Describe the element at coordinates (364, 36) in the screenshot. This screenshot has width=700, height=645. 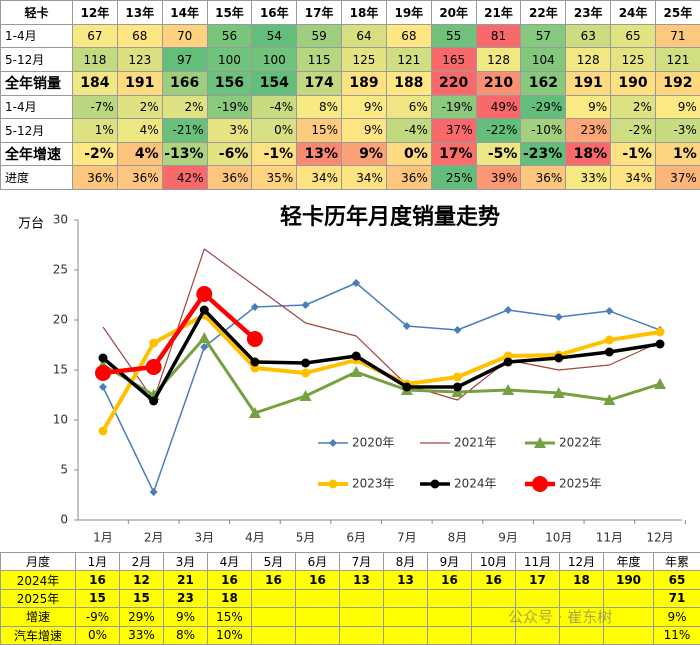
I see `cell: 64` at that location.